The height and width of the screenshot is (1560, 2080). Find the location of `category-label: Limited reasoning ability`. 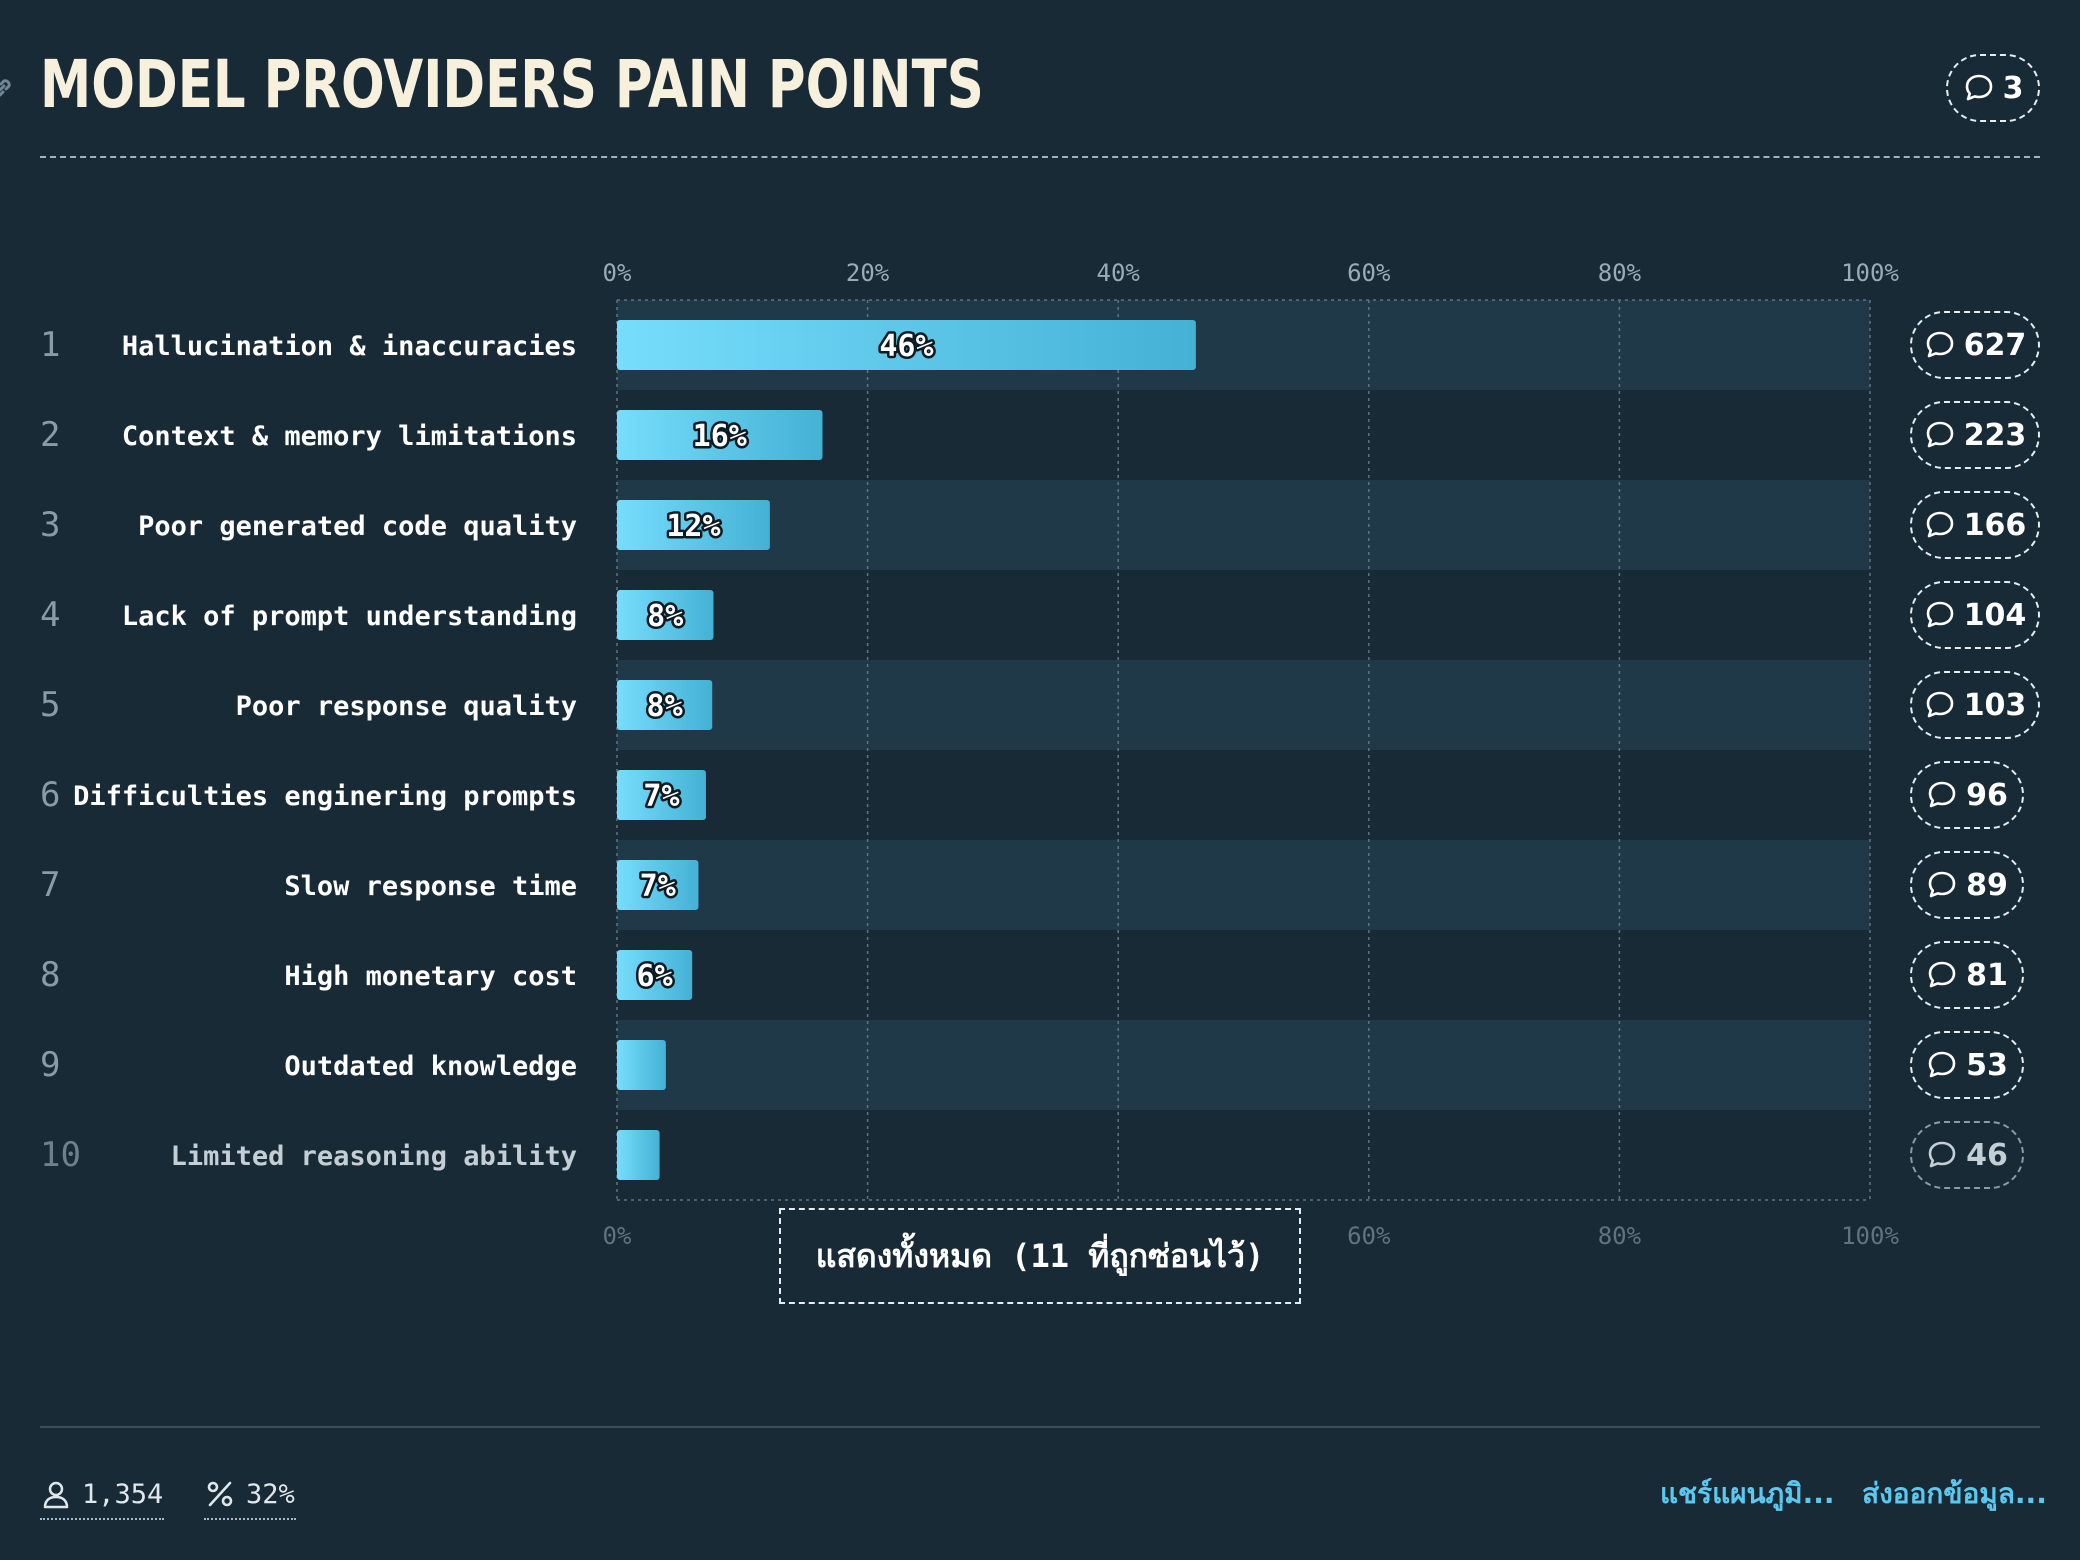

category-label: Limited reasoning ability is located at coordinates (374, 1156).